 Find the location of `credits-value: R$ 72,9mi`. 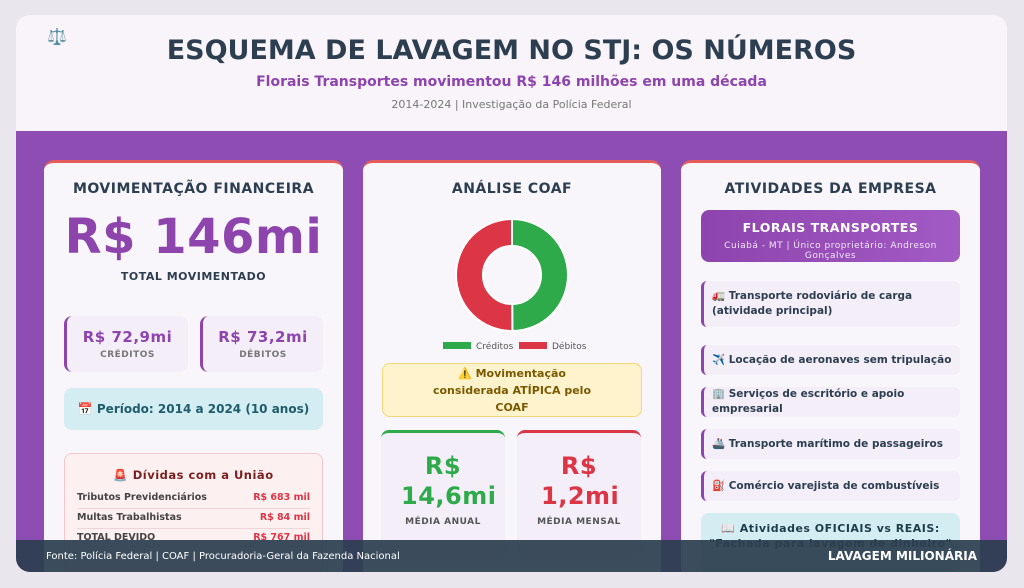

credits-value: R$ 72,9mi is located at coordinates (127, 337).